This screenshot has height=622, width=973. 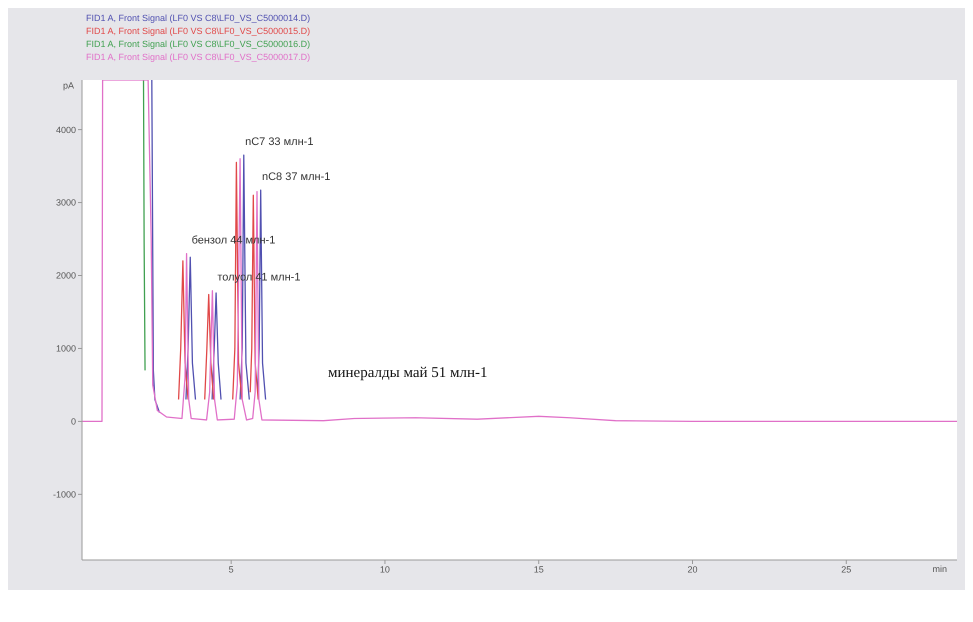 I want to click on y-tick-label: 2000, so click(x=66, y=275).